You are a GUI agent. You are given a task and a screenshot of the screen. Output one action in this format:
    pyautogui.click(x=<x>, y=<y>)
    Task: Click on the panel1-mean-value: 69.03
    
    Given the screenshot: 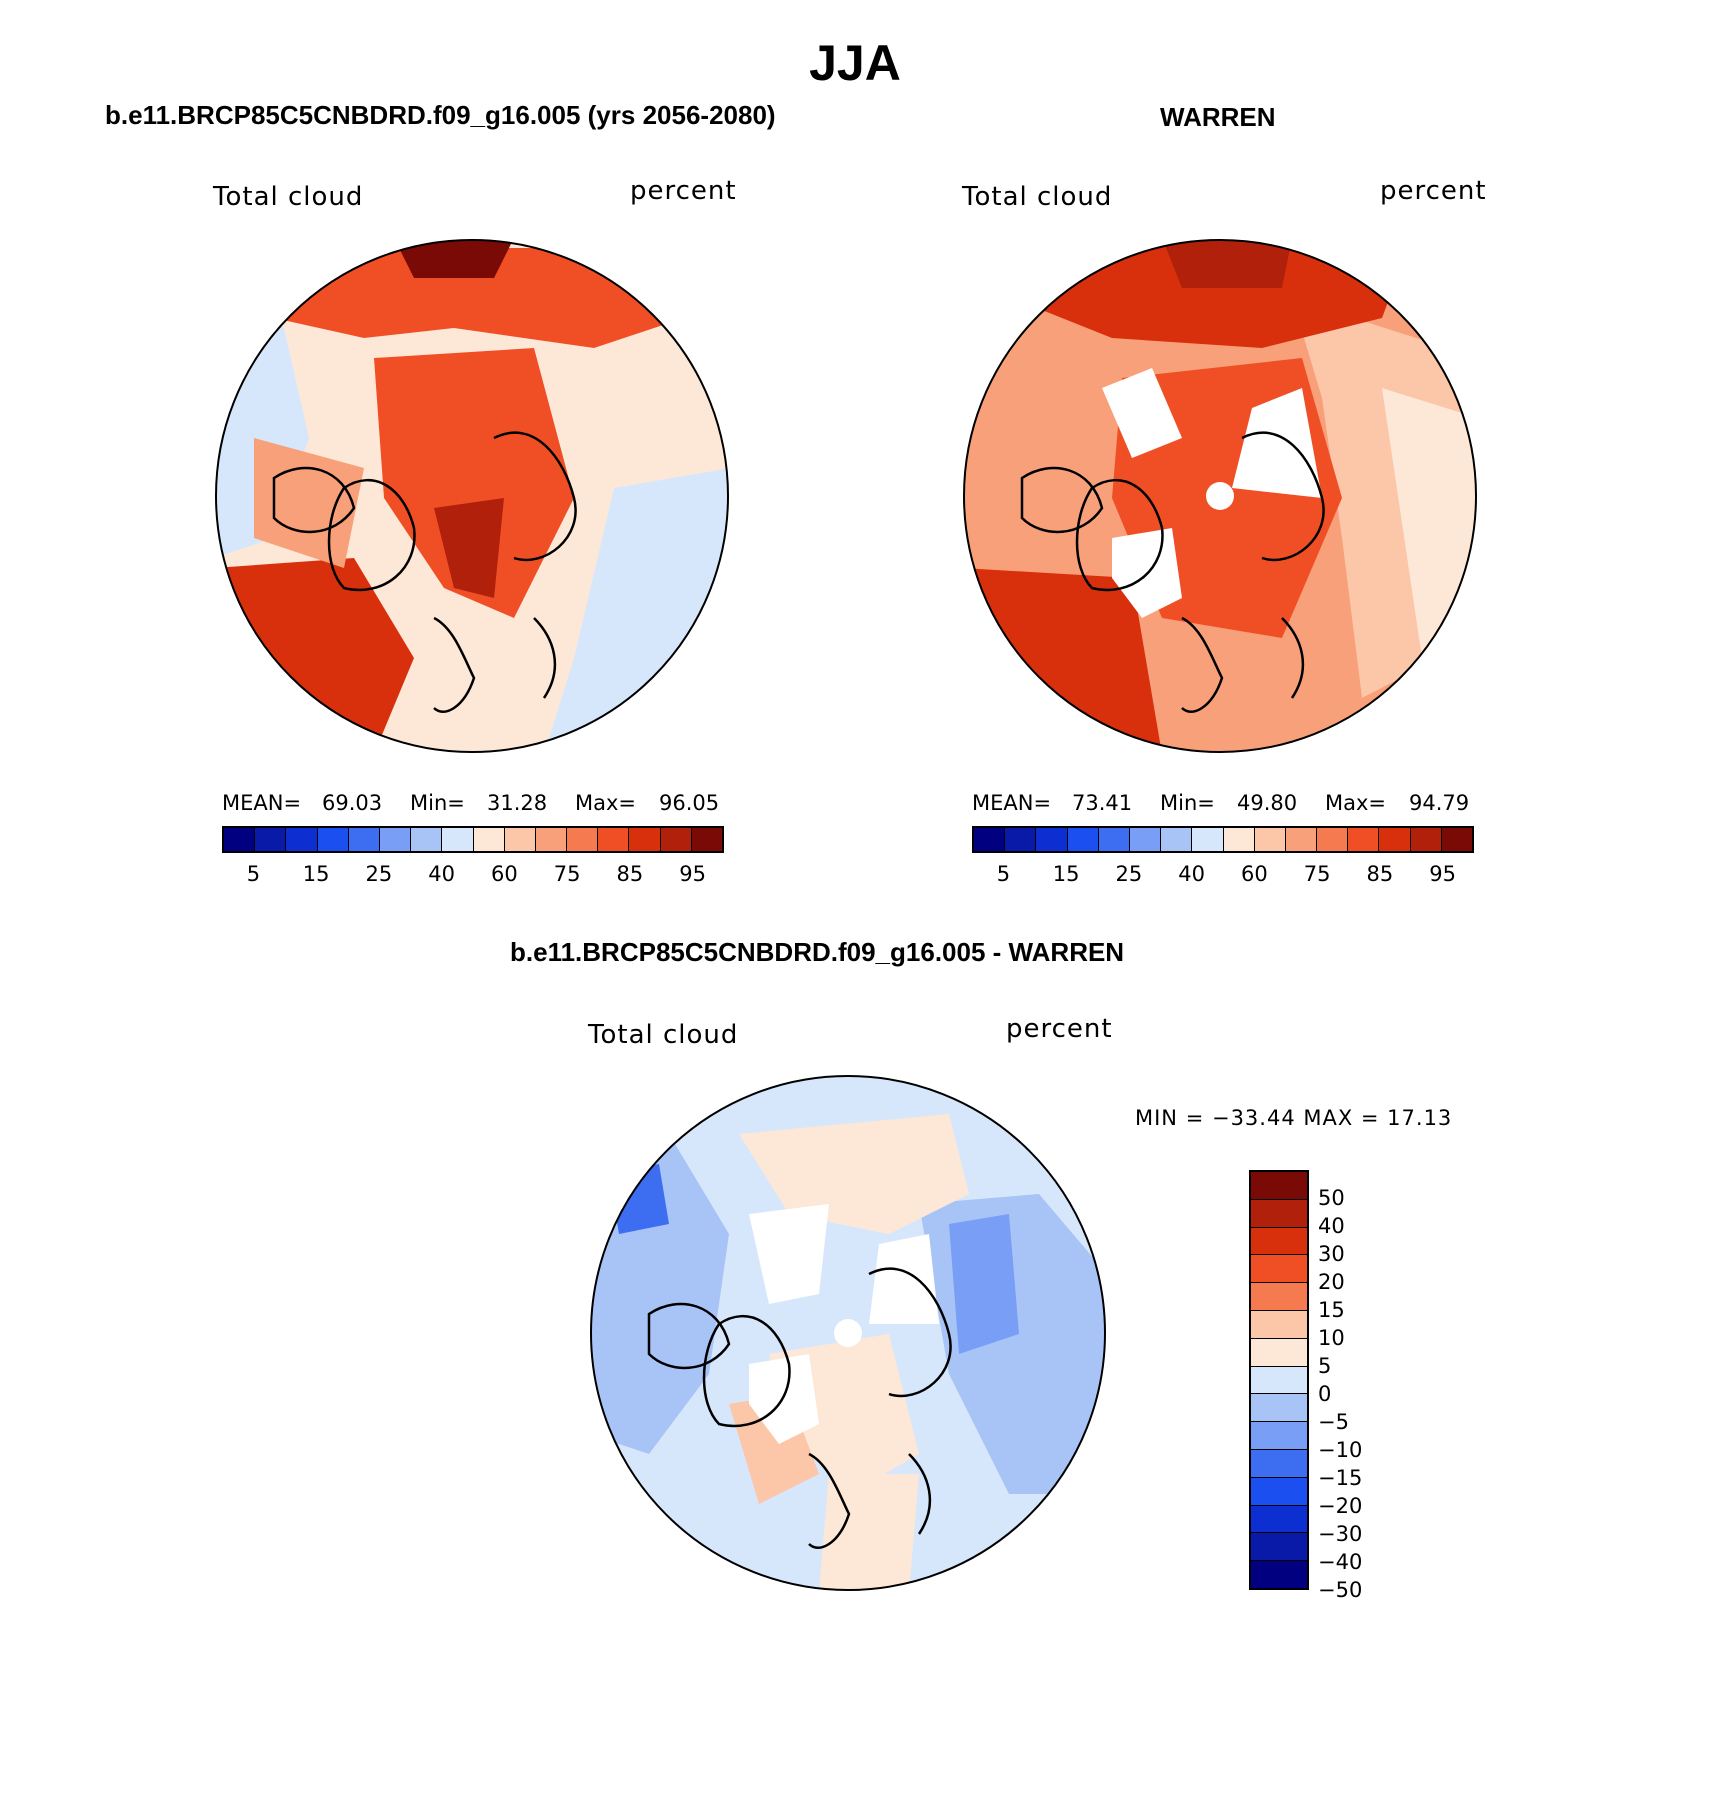 What is the action you would take?
    pyautogui.click(x=352, y=803)
    